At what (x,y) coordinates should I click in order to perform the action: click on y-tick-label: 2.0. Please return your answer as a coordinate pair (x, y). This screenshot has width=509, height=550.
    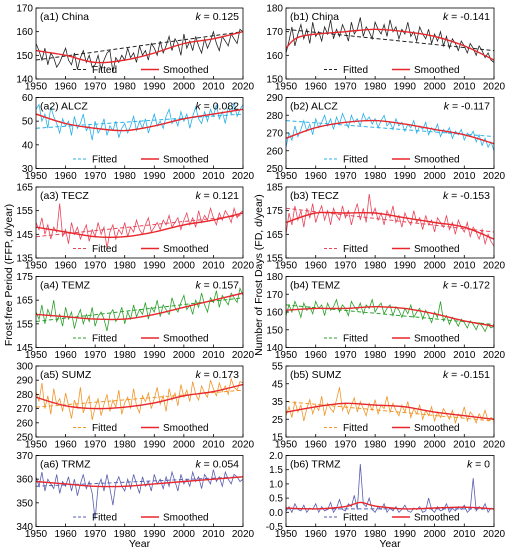
    Looking at the image, I should click on (276, 456).